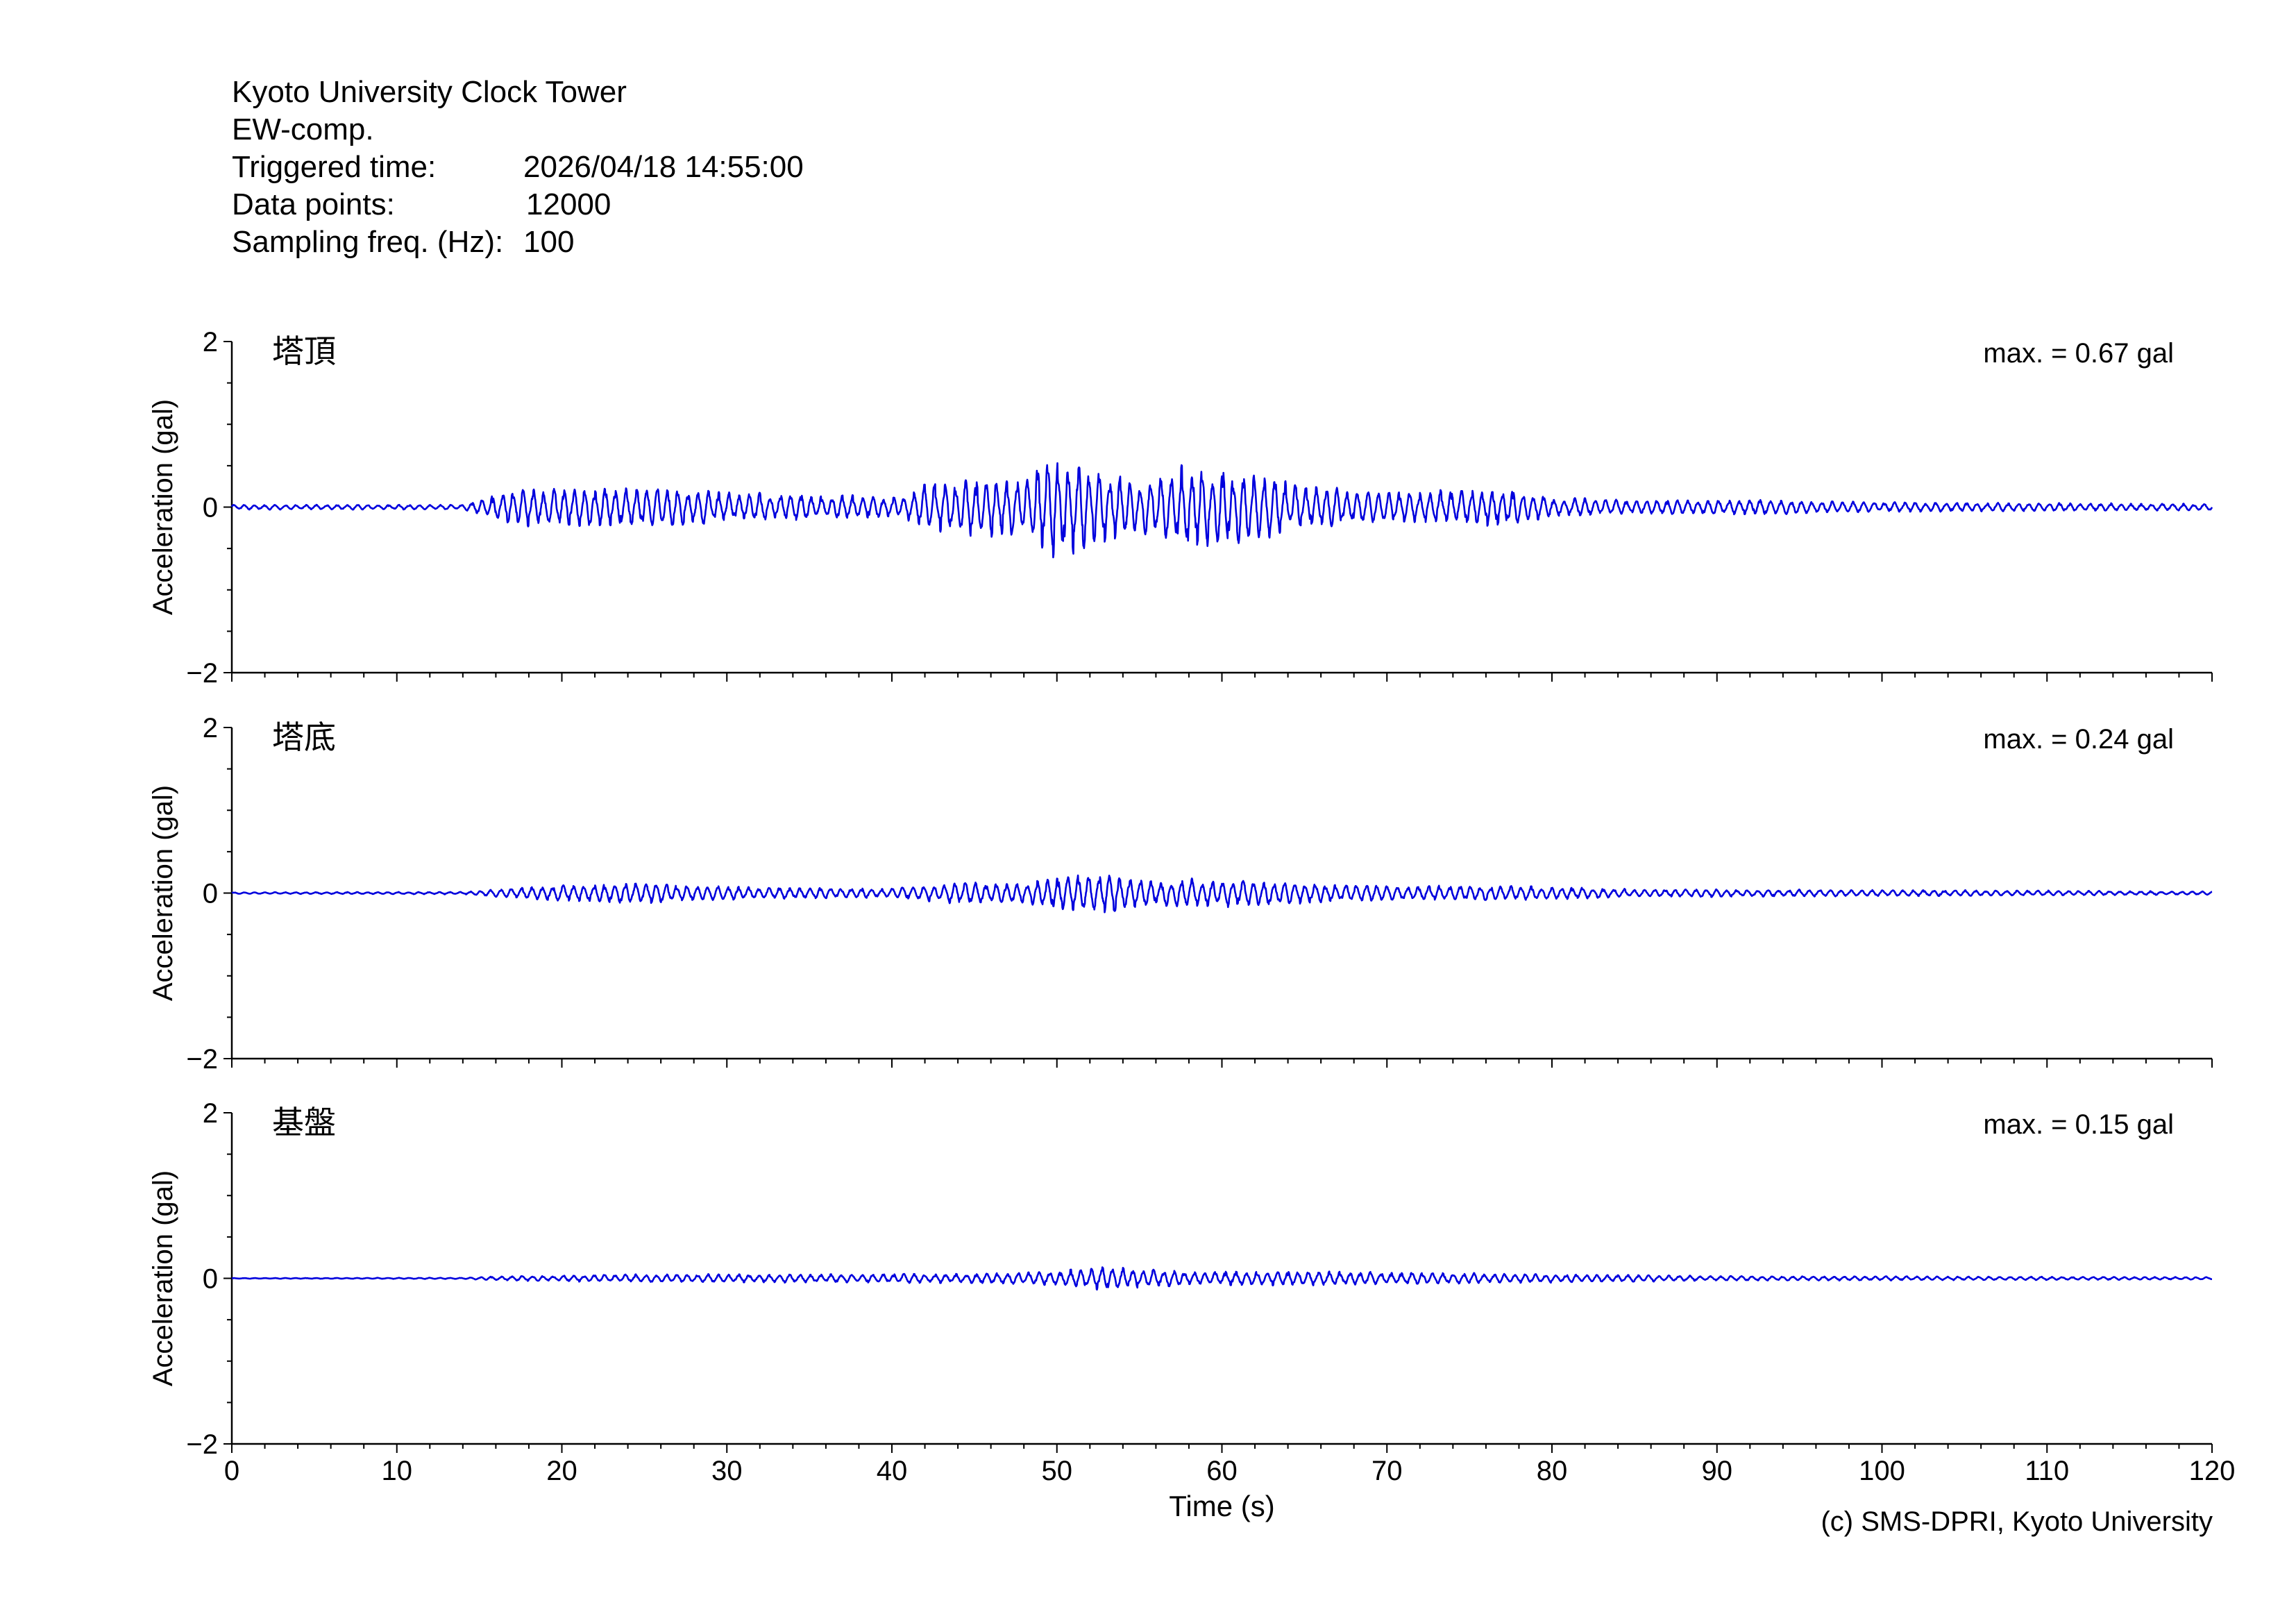 Image resolution: width=2296 pixels, height=1623 pixels. Describe the element at coordinates (893, 1471) in the screenshot. I see `x-tick-label: 40` at that location.